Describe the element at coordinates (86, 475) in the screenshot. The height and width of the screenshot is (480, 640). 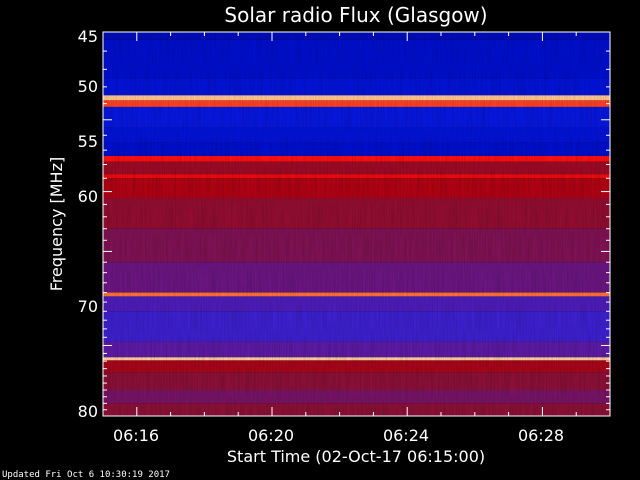
I see `updated-timestamp: Updated Fri Oct 6 10:30:19 2017` at that location.